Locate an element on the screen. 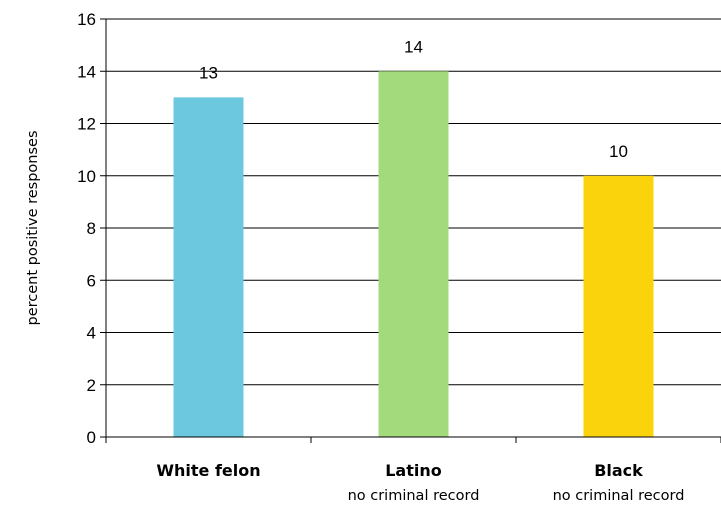  y-axis-title: percent positive responses is located at coordinates (33, 227).